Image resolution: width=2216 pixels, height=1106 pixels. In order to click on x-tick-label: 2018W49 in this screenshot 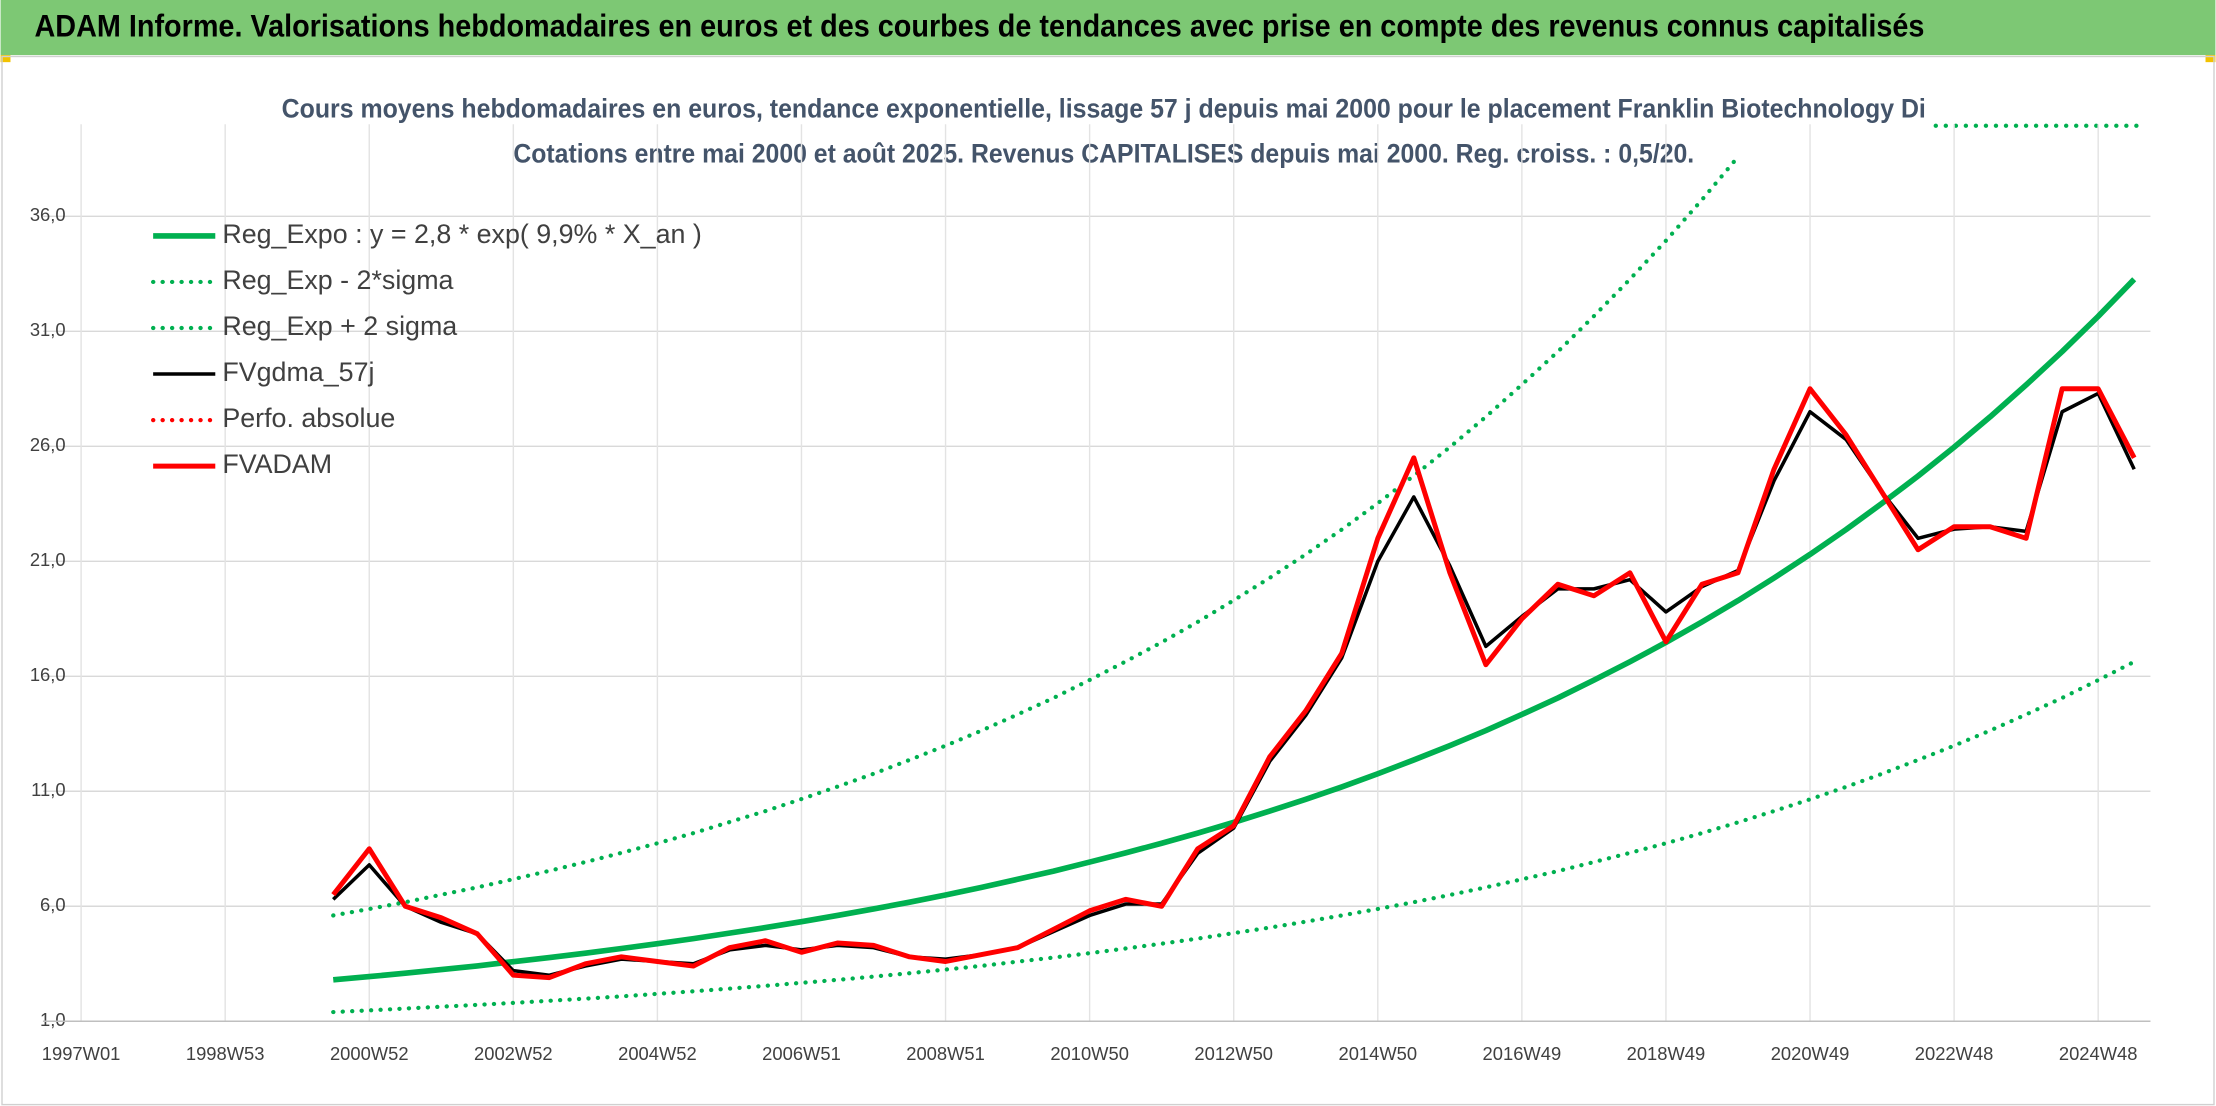, I will do `click(1666, 1053)`.